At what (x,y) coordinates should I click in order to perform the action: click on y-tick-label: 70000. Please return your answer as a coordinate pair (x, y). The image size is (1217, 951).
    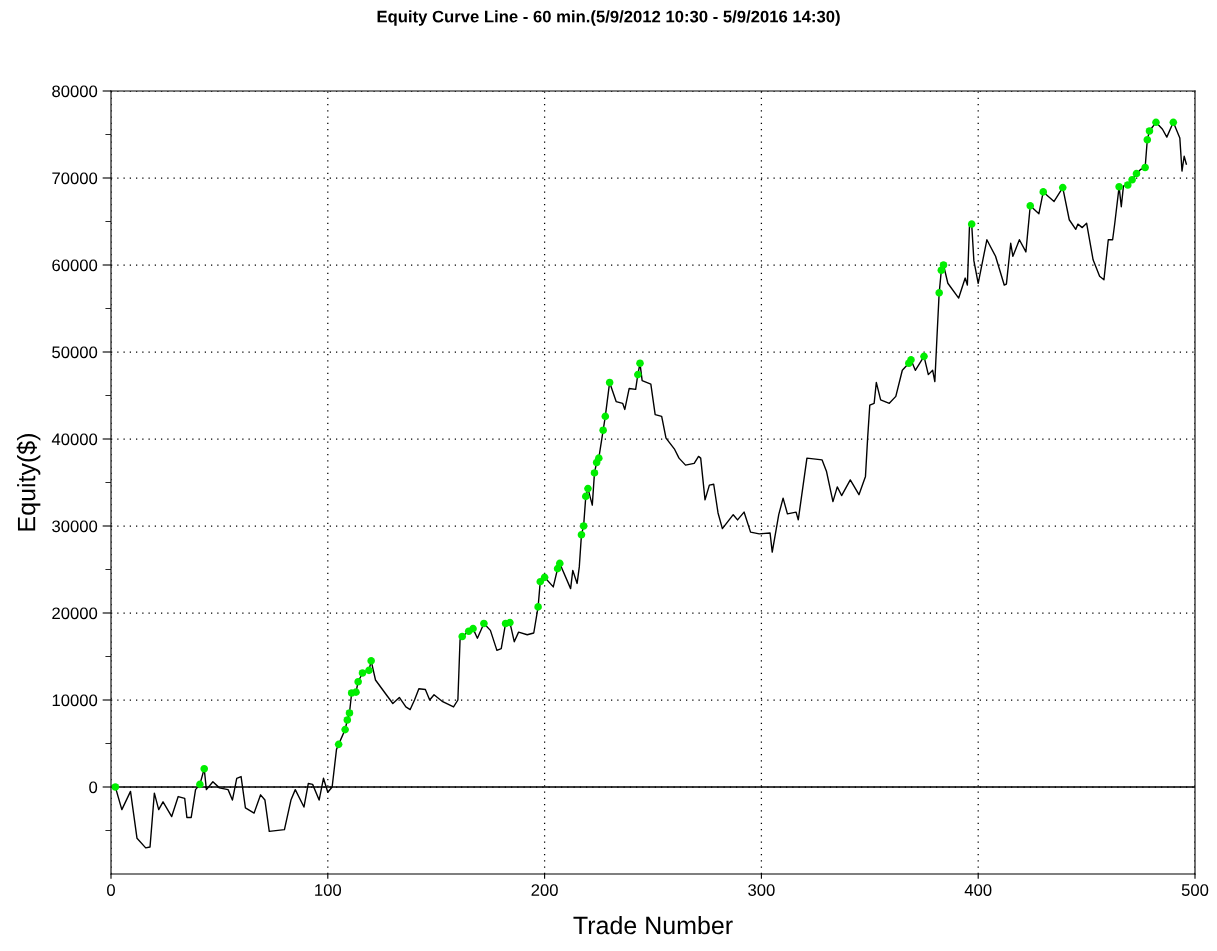
    Looking at the image, I should click on (75, 178).